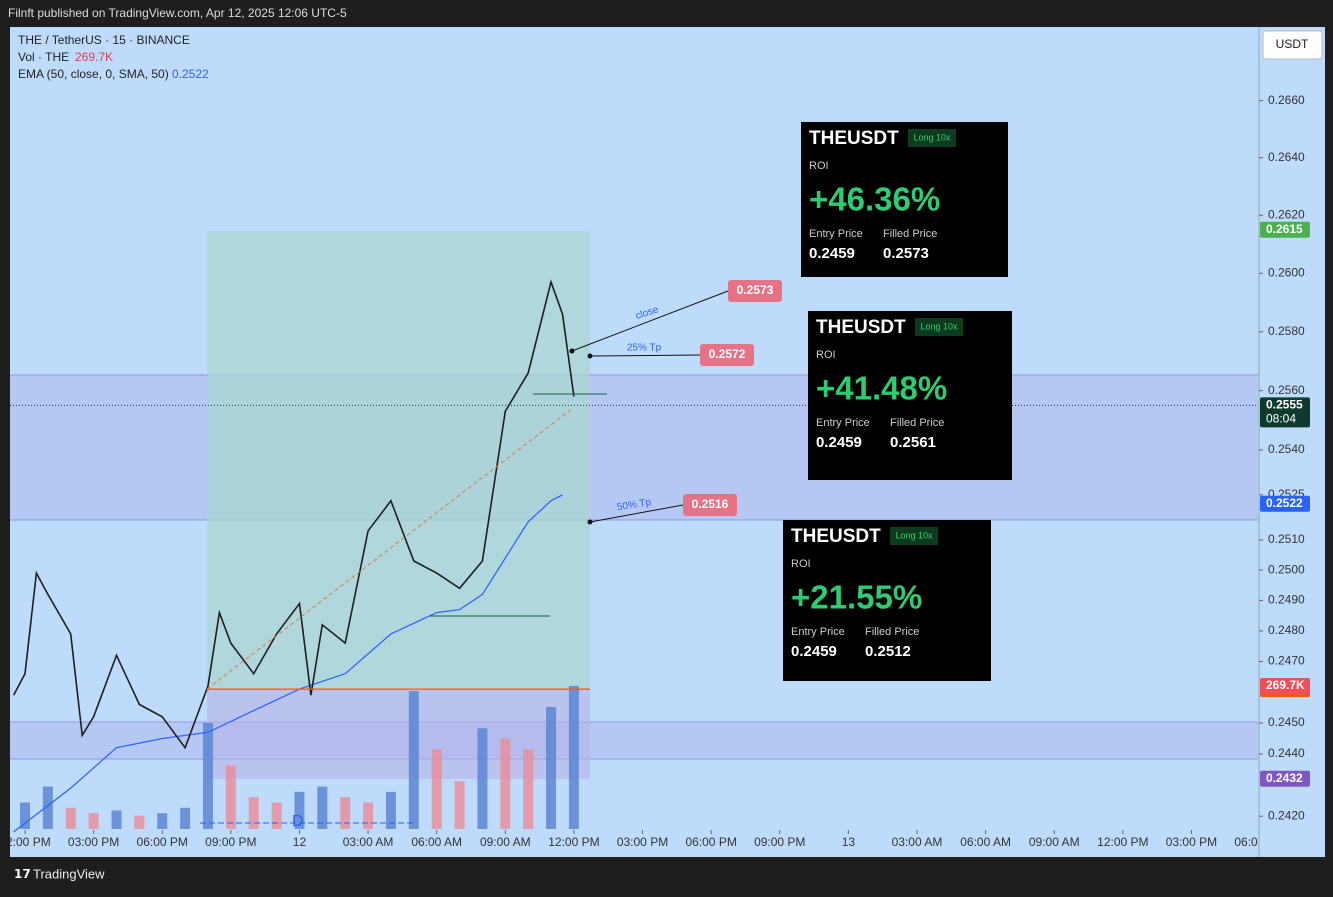 The height and width of the screenshot is (897, 1333). What do you see at coordinates (1286, 539) in the screenshot?
I see `y-tick-label: 0.2510` at bounding box center [1286, 539].